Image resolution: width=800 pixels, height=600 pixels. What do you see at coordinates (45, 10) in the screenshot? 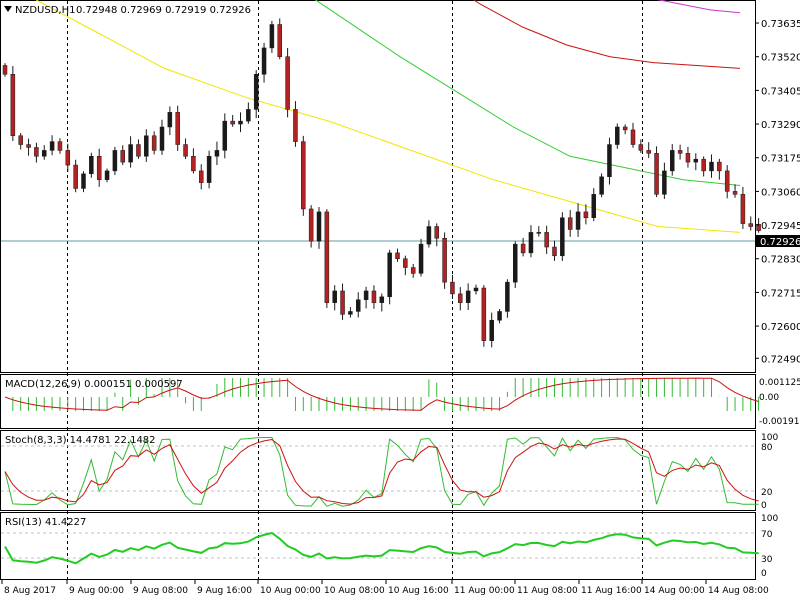
I see `symbol-label: NZDUSD,H1` at bounding box center [45, 10].